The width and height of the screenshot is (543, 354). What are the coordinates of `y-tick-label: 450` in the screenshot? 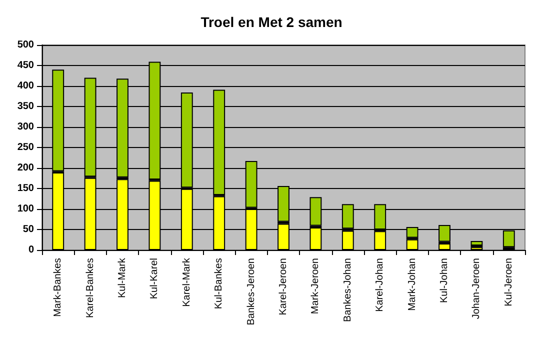 It's located at (25, 65).